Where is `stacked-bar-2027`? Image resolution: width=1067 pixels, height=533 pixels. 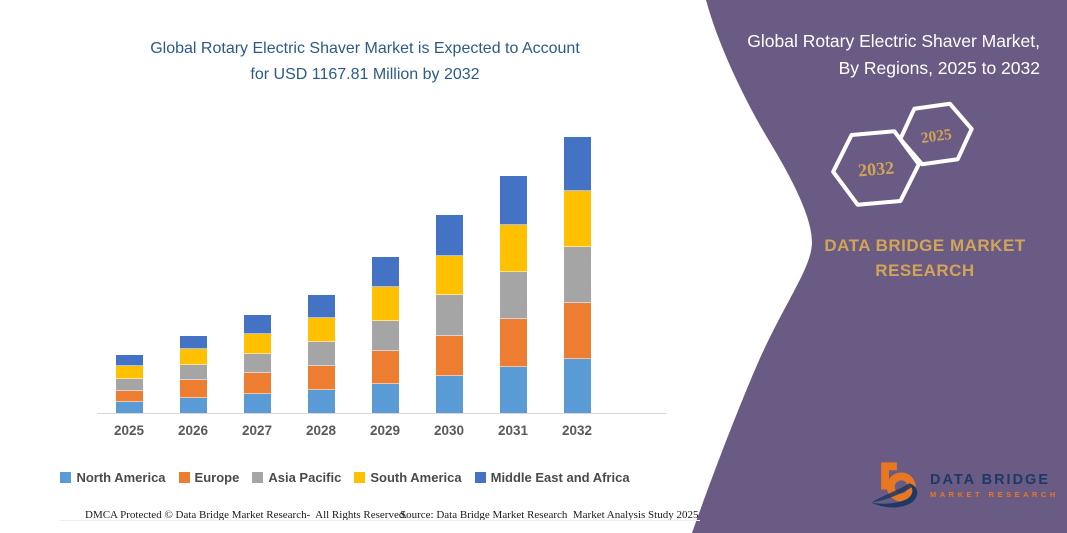
stacked-bar-2027 is located at coordinates (257, 363).